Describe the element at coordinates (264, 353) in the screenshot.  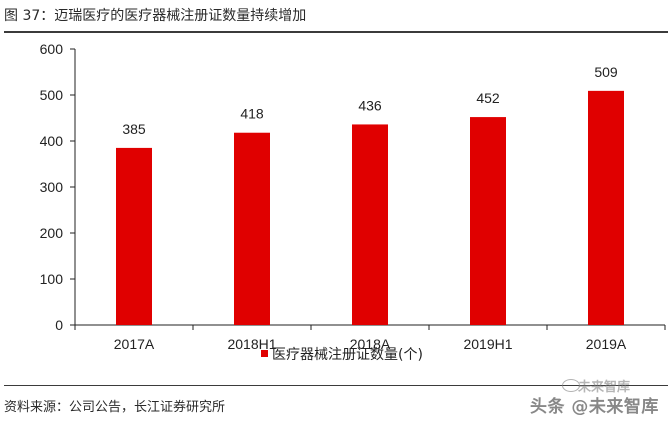
I see `legend-swatch` at that location.